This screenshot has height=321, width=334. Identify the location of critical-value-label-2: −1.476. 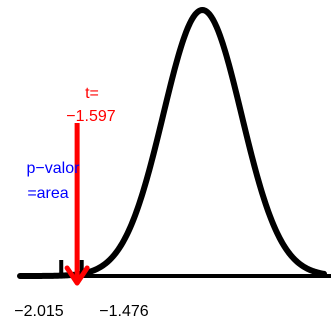
(123, 311).